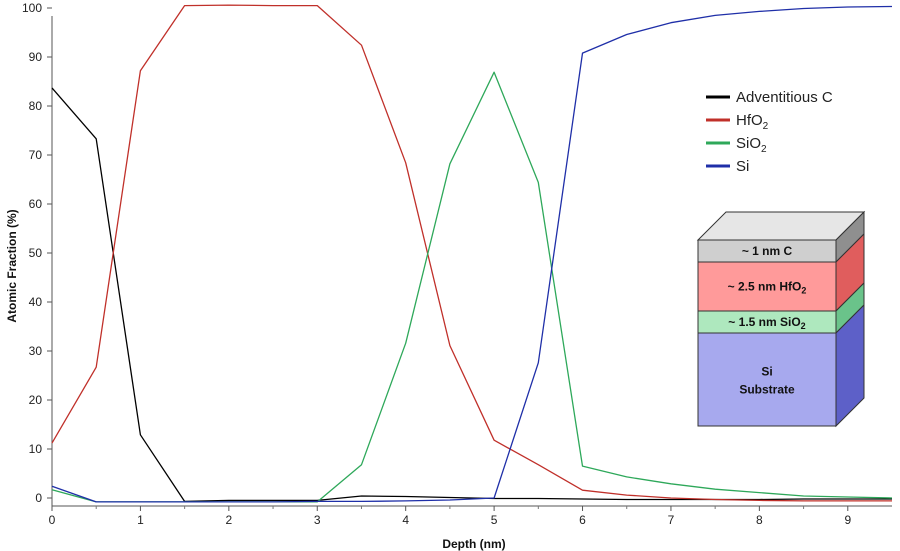 The image size is (900, 551). I want to click on y-tick-label: 10, so click(36, 449).